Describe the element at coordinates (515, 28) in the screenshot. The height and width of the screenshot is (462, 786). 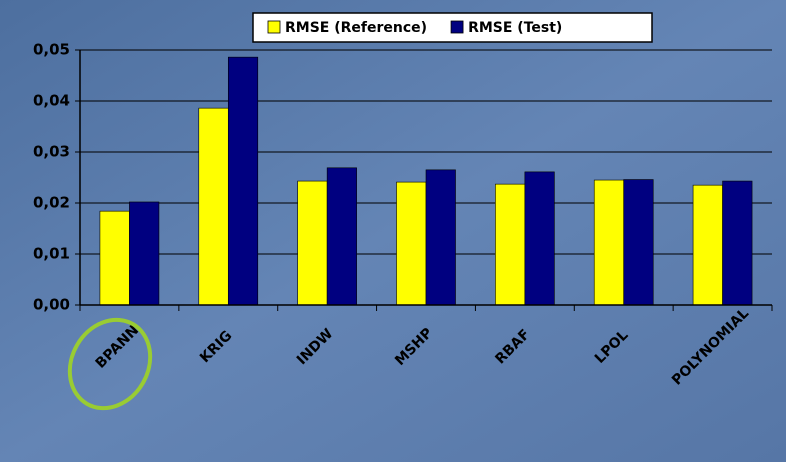
I see `legend-label: RMSE (Test)` at that location.